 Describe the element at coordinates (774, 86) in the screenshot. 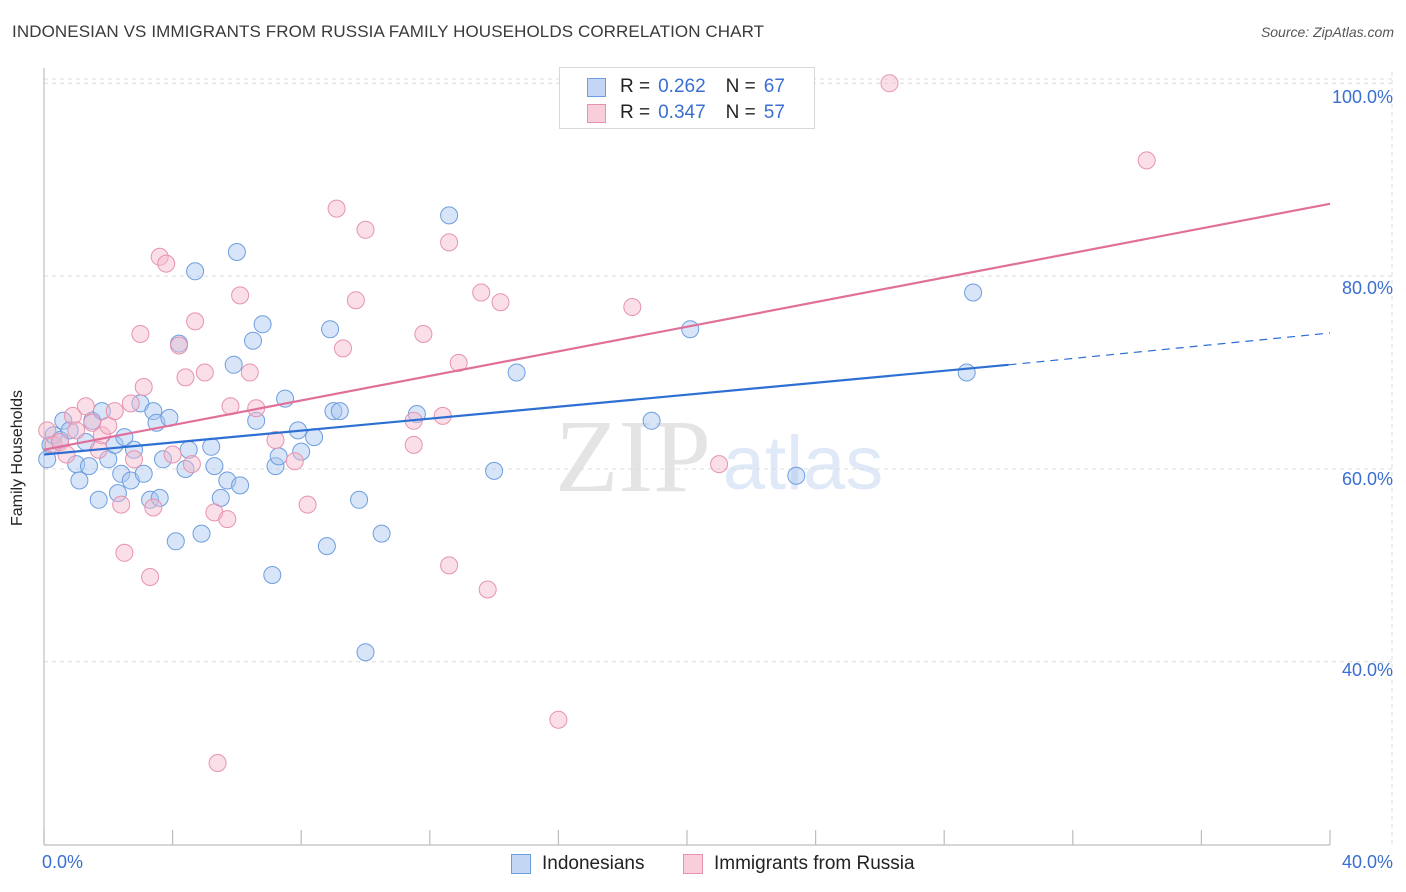

I see `legend-n-value: 67` at that location.